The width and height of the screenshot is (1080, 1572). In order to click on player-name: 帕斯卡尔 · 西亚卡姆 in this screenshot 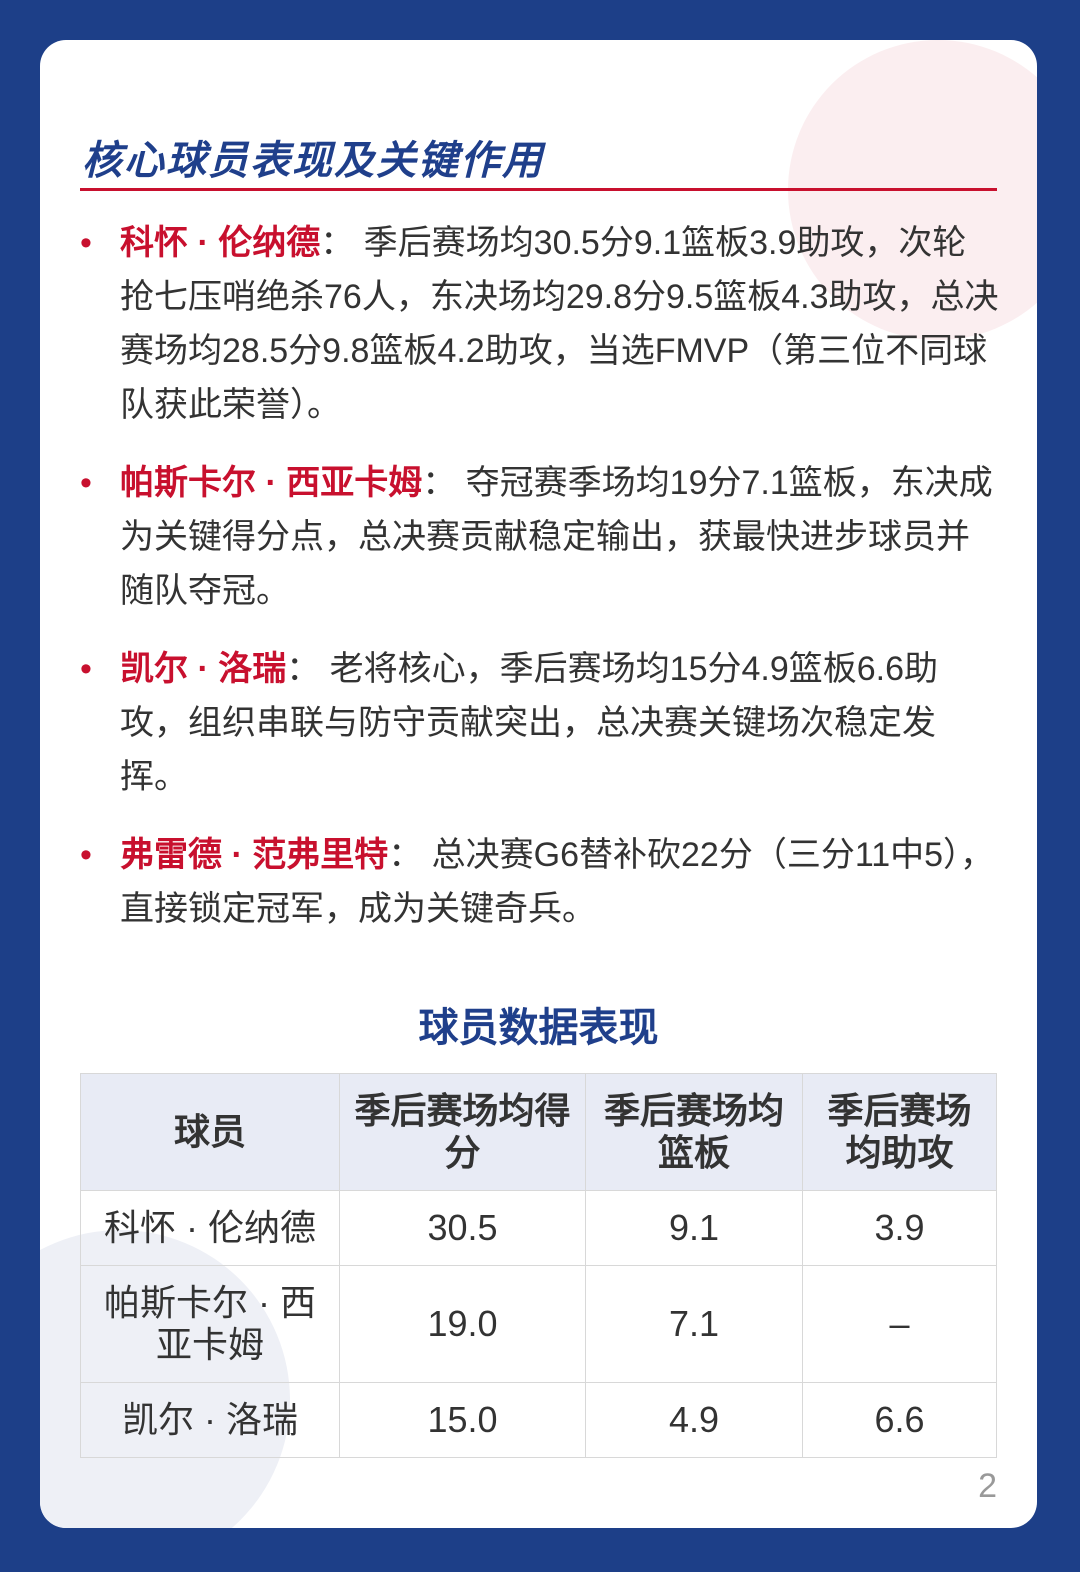, I will do `click(271, 483)`.